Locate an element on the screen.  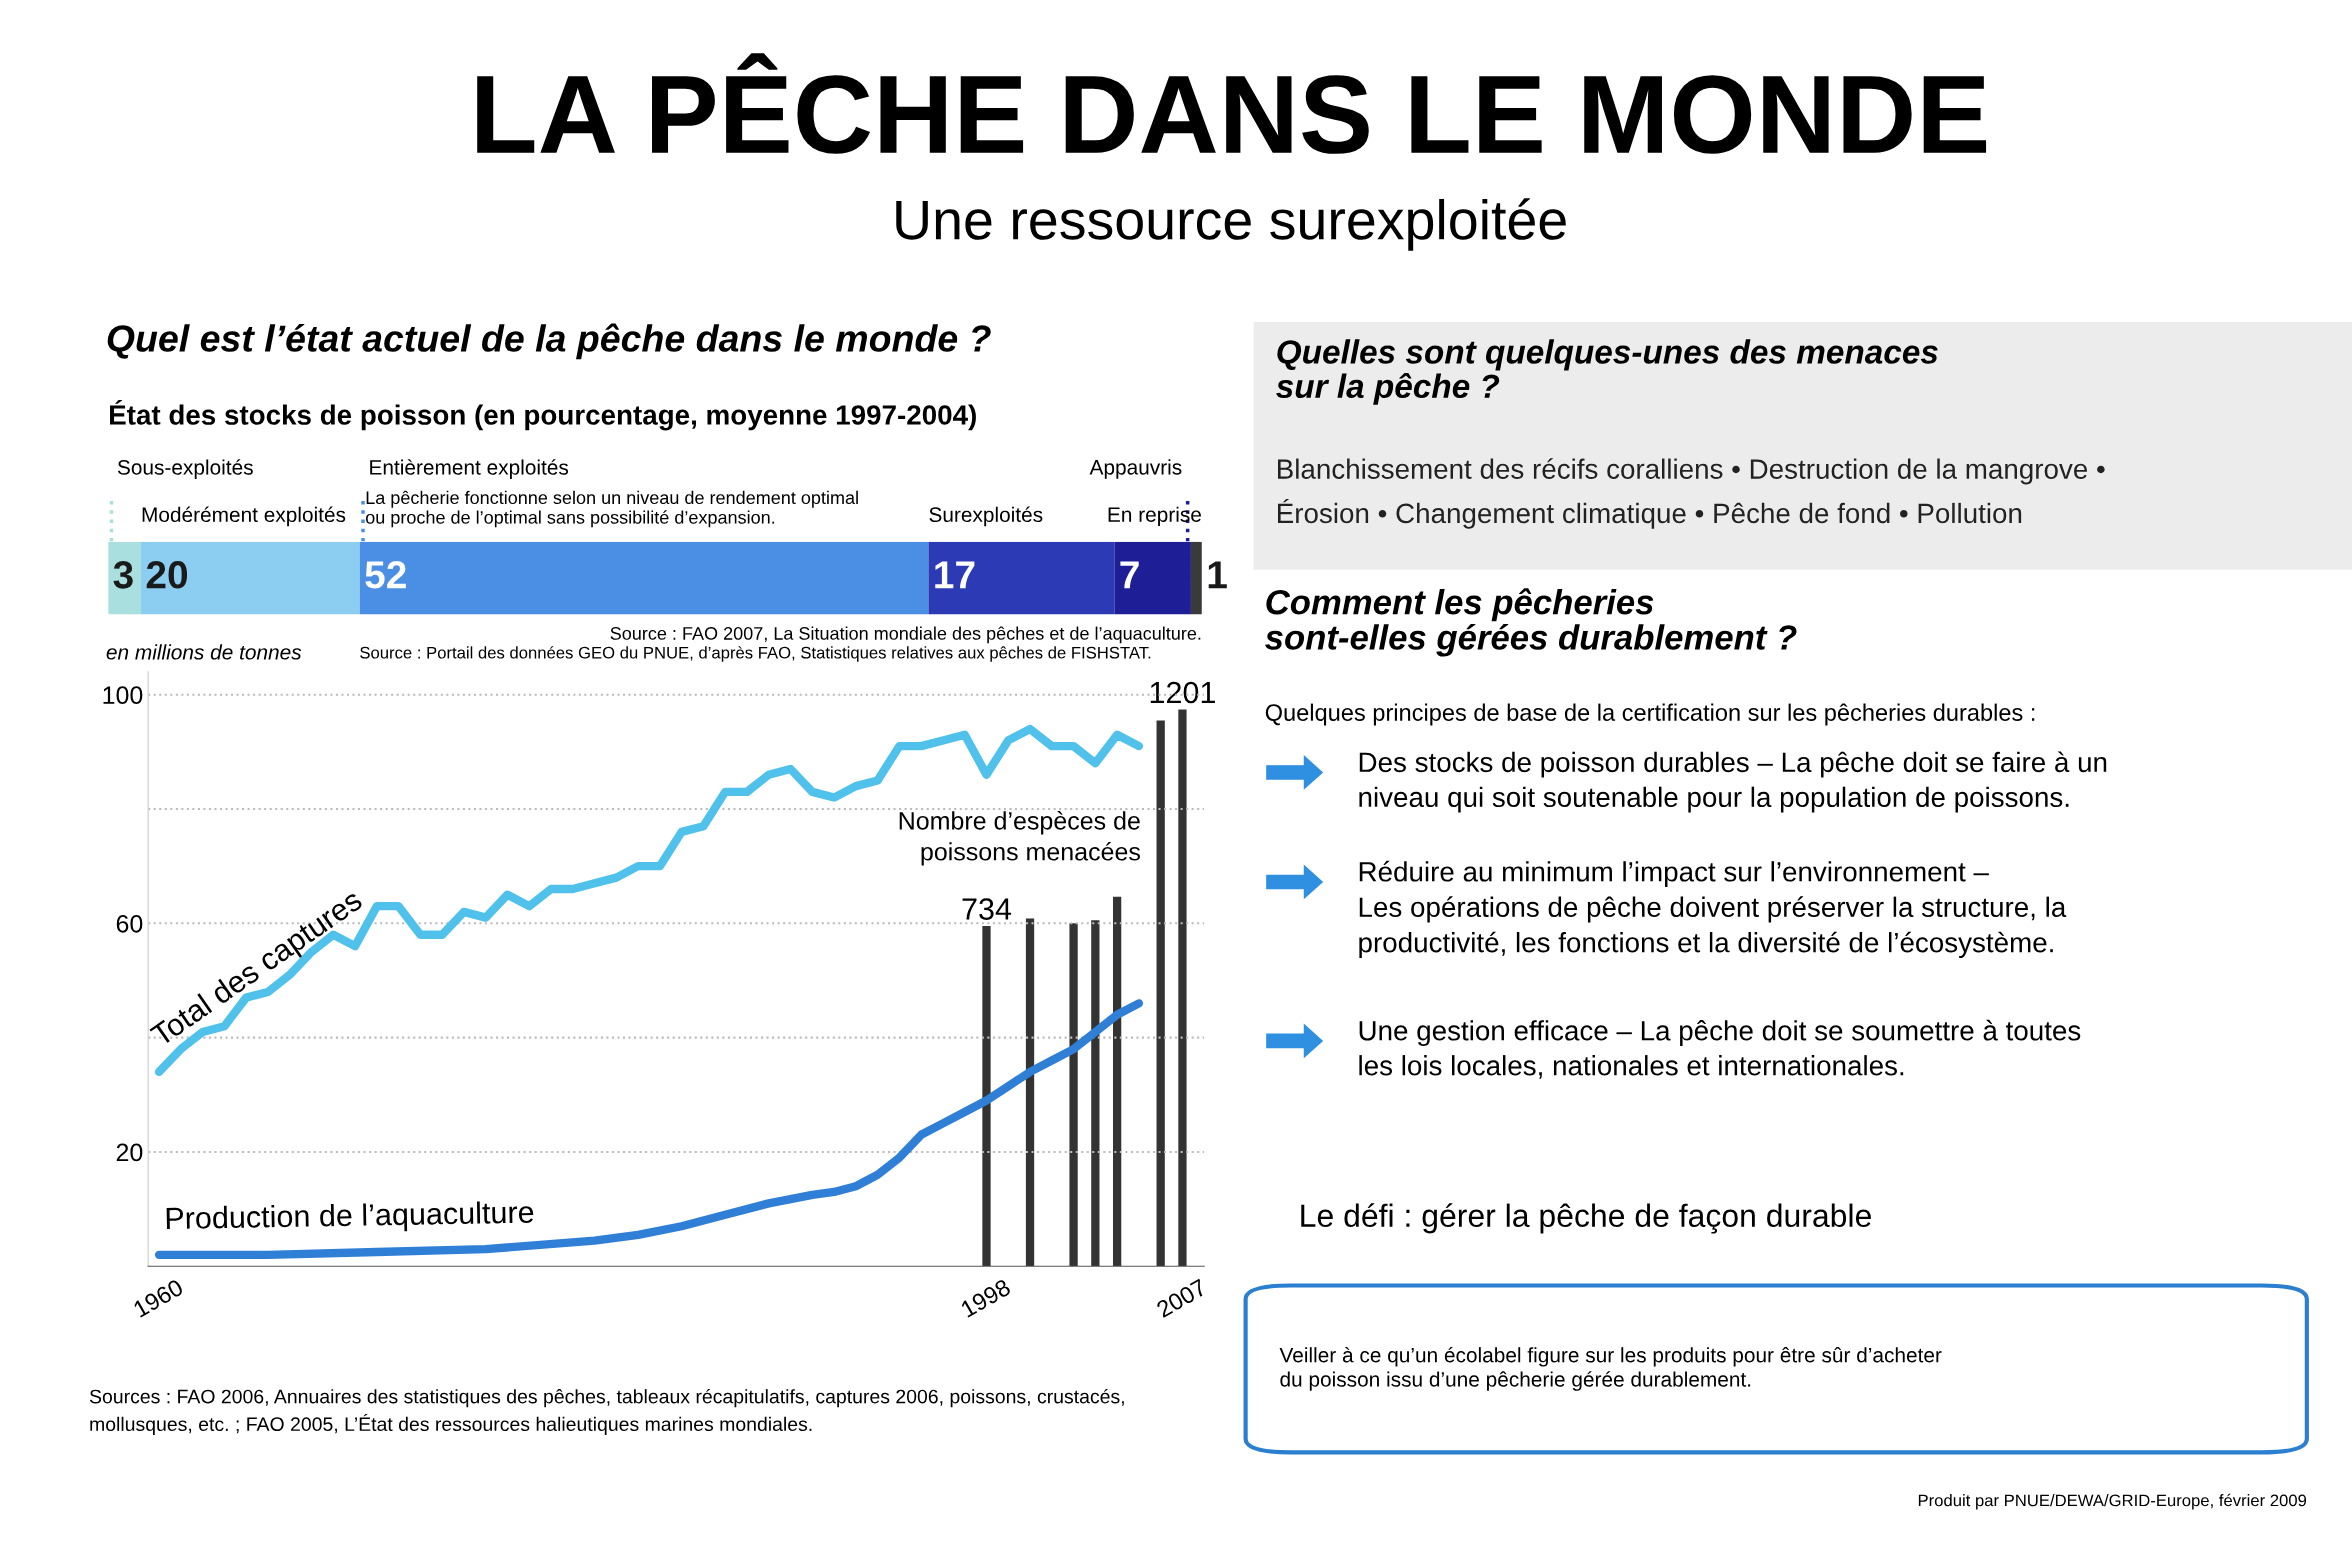
data-label: 3 is located at coordinates (123, 575).